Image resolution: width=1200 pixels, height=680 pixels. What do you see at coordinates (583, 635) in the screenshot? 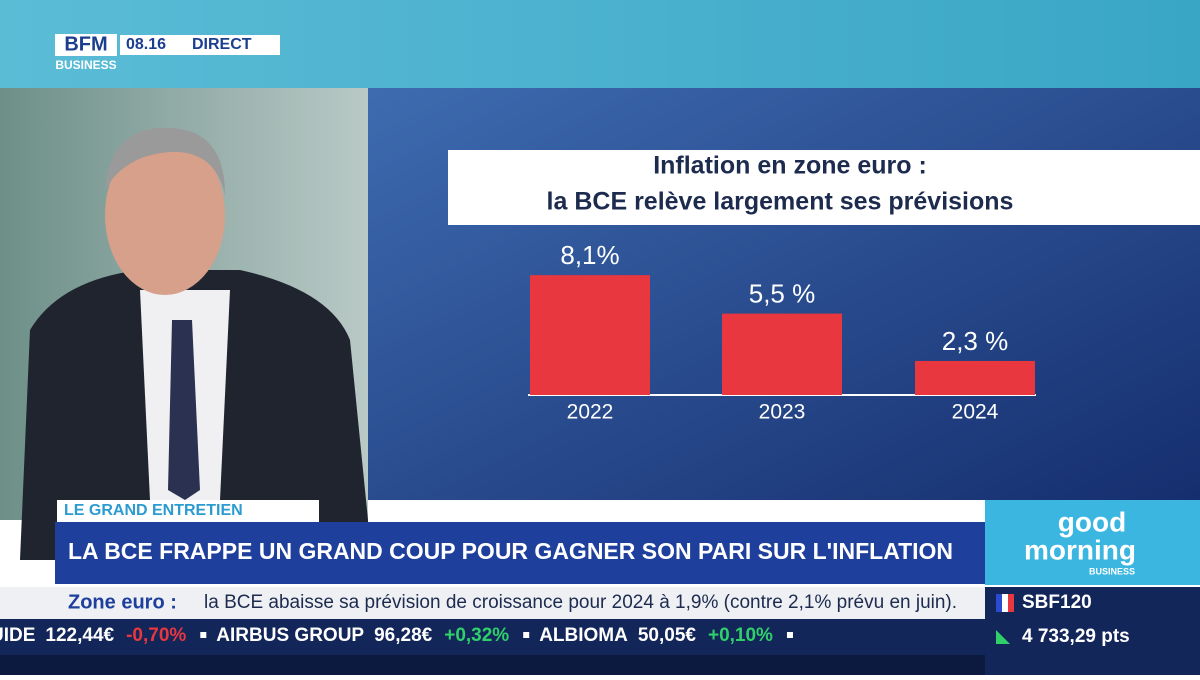
I see `stock-name: ALBIOMA` at bounding box center [583, 635].